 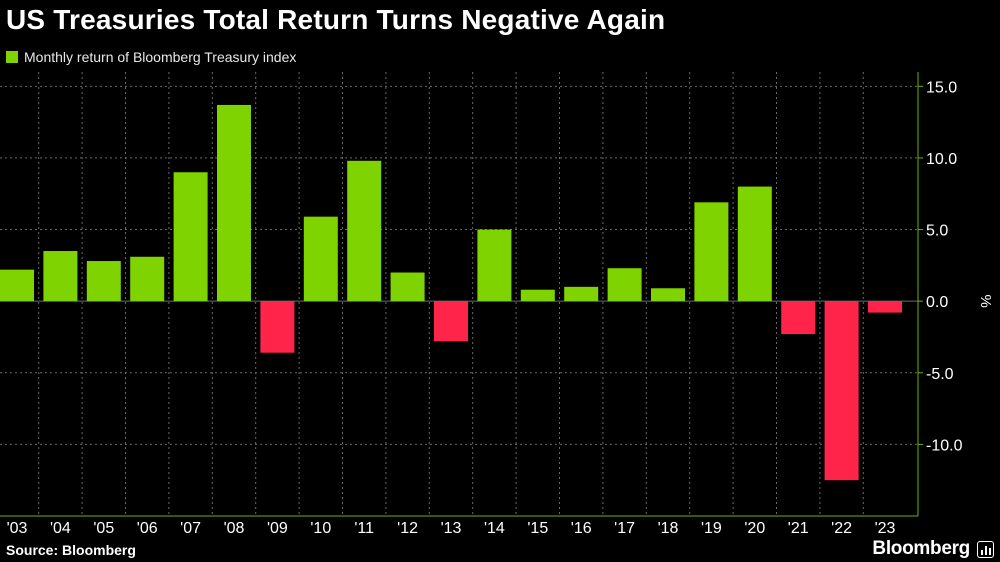 I want to click on bloomberg-chart-icon, so click(x=985, y=549).